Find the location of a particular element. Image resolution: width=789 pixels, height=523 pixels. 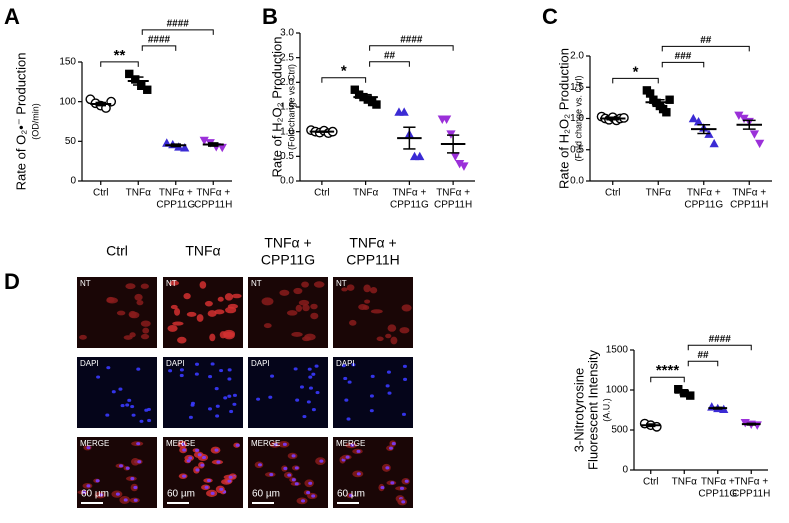

significance-label: ## is located at coordinates (703, 355).